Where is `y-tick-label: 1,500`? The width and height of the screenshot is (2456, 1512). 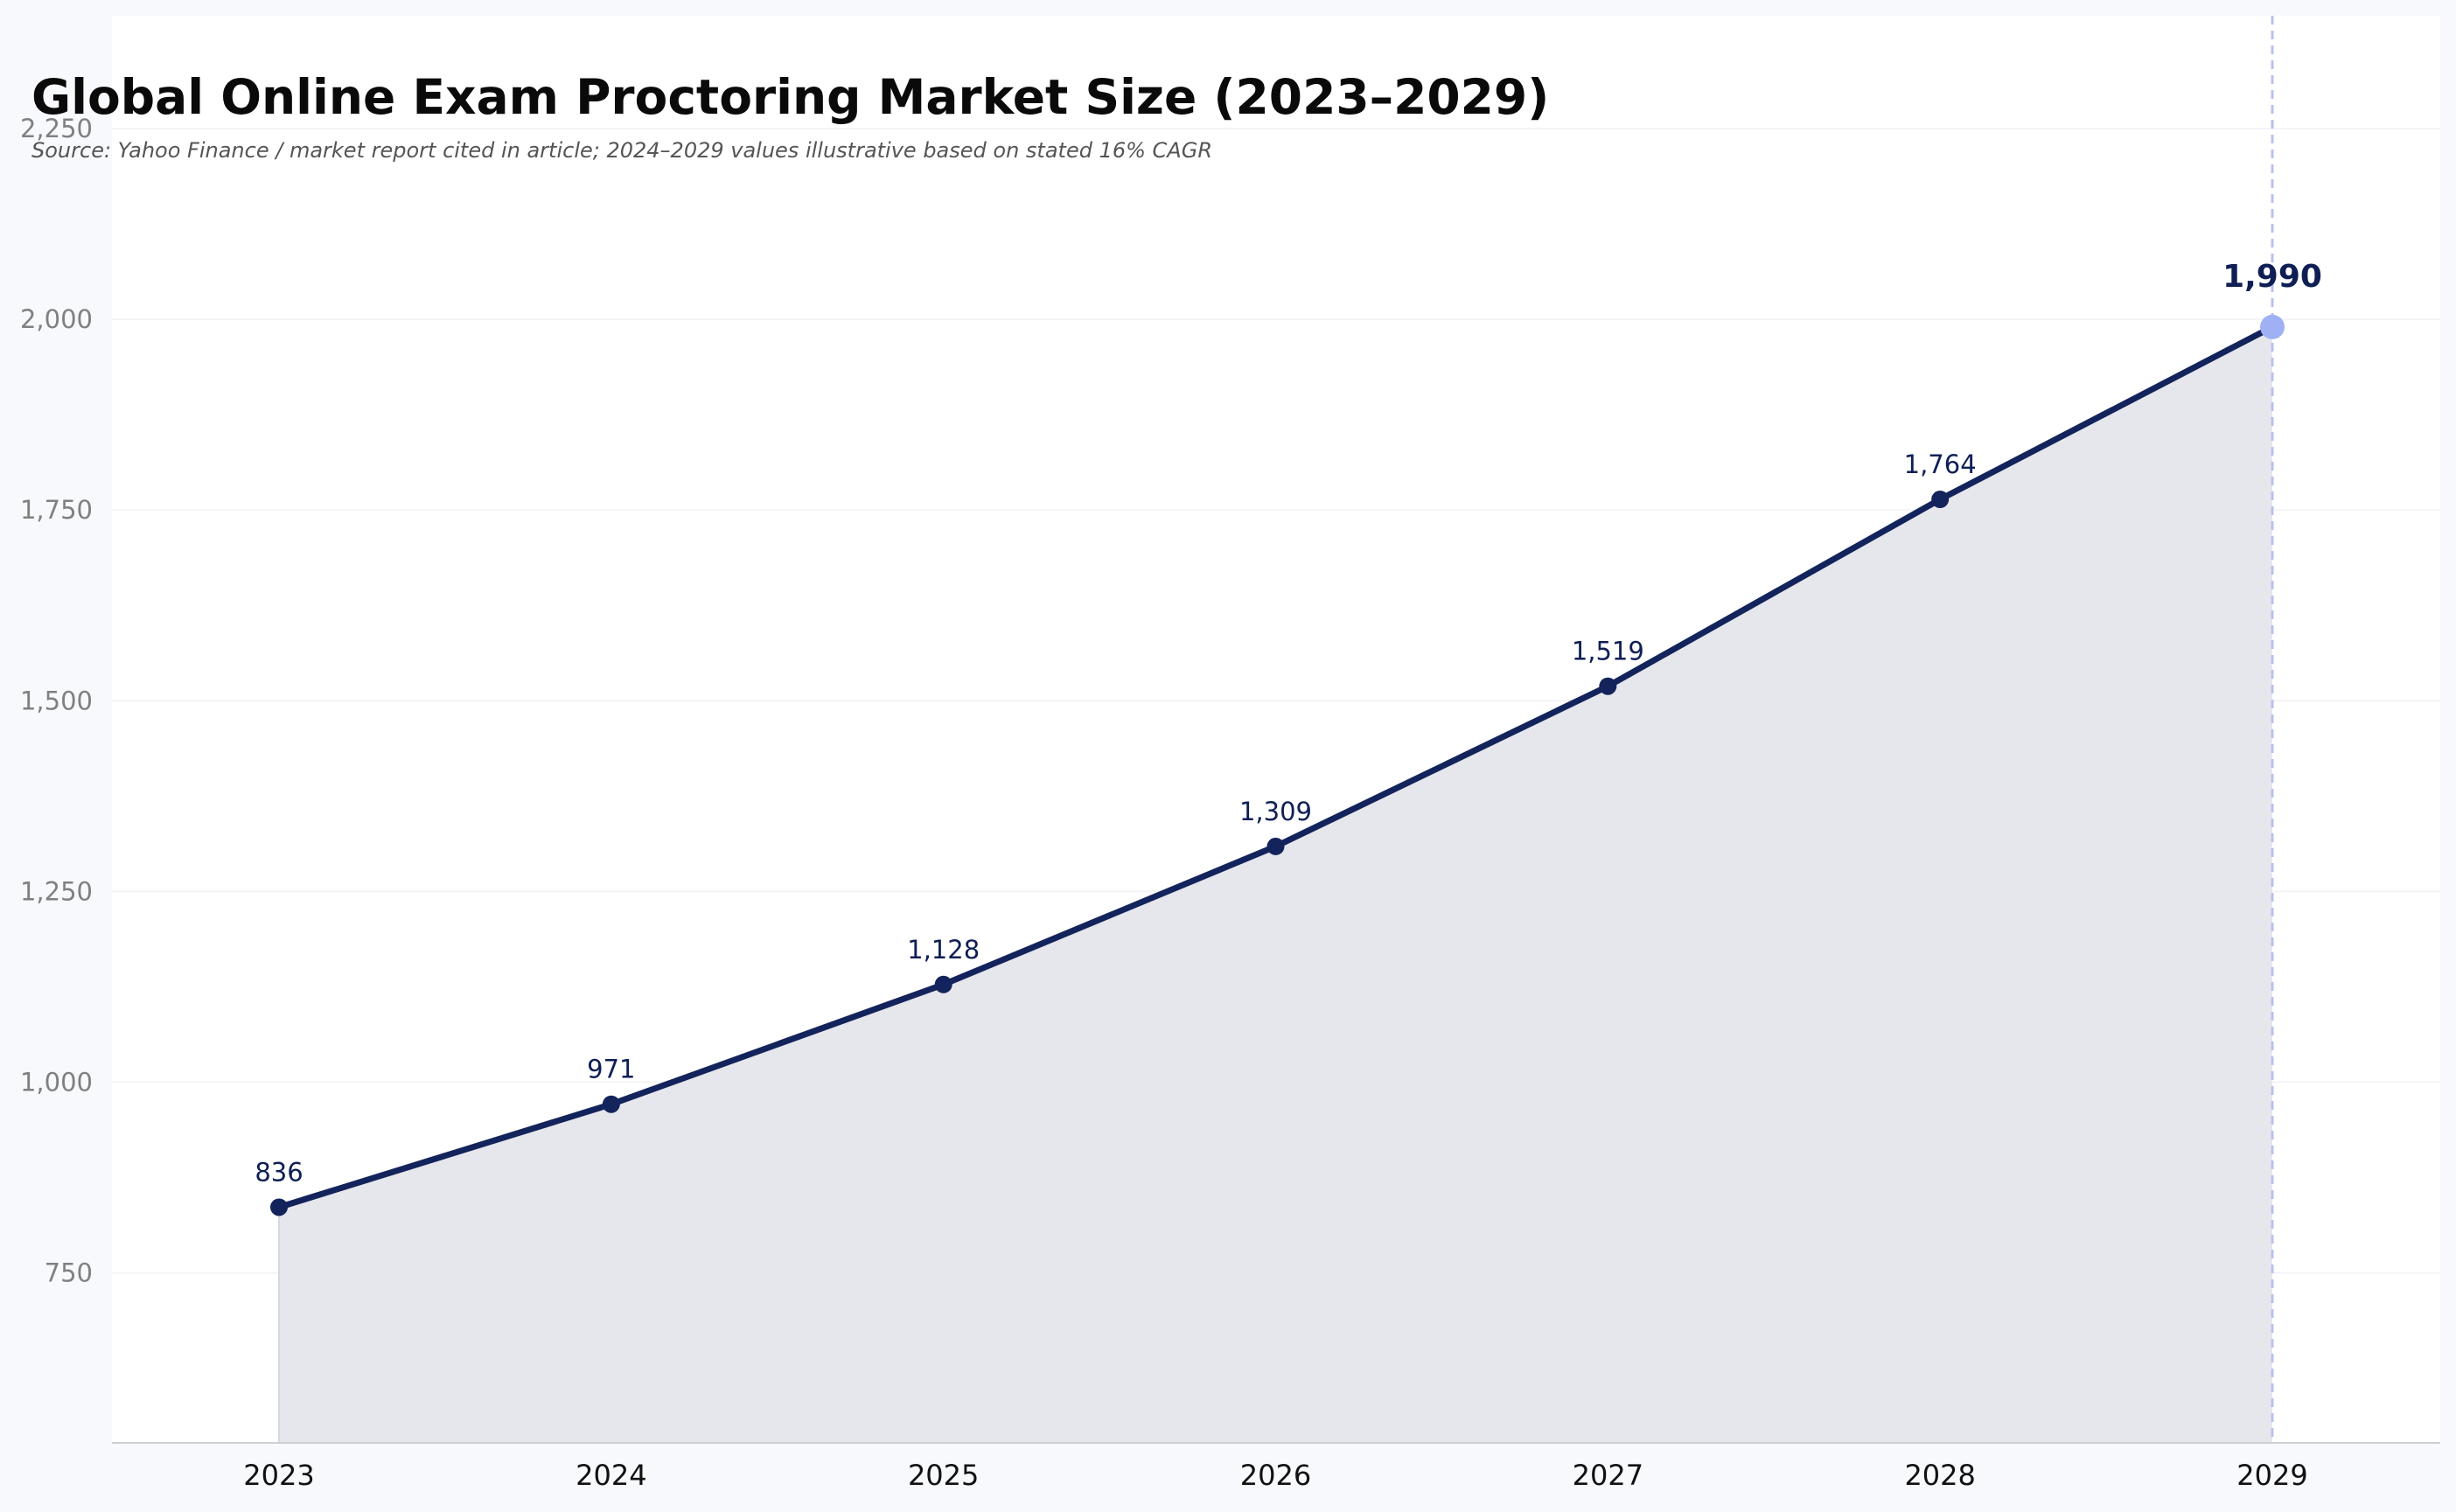
y-tick-label: 1,500 is located at coordinates (57, 701).